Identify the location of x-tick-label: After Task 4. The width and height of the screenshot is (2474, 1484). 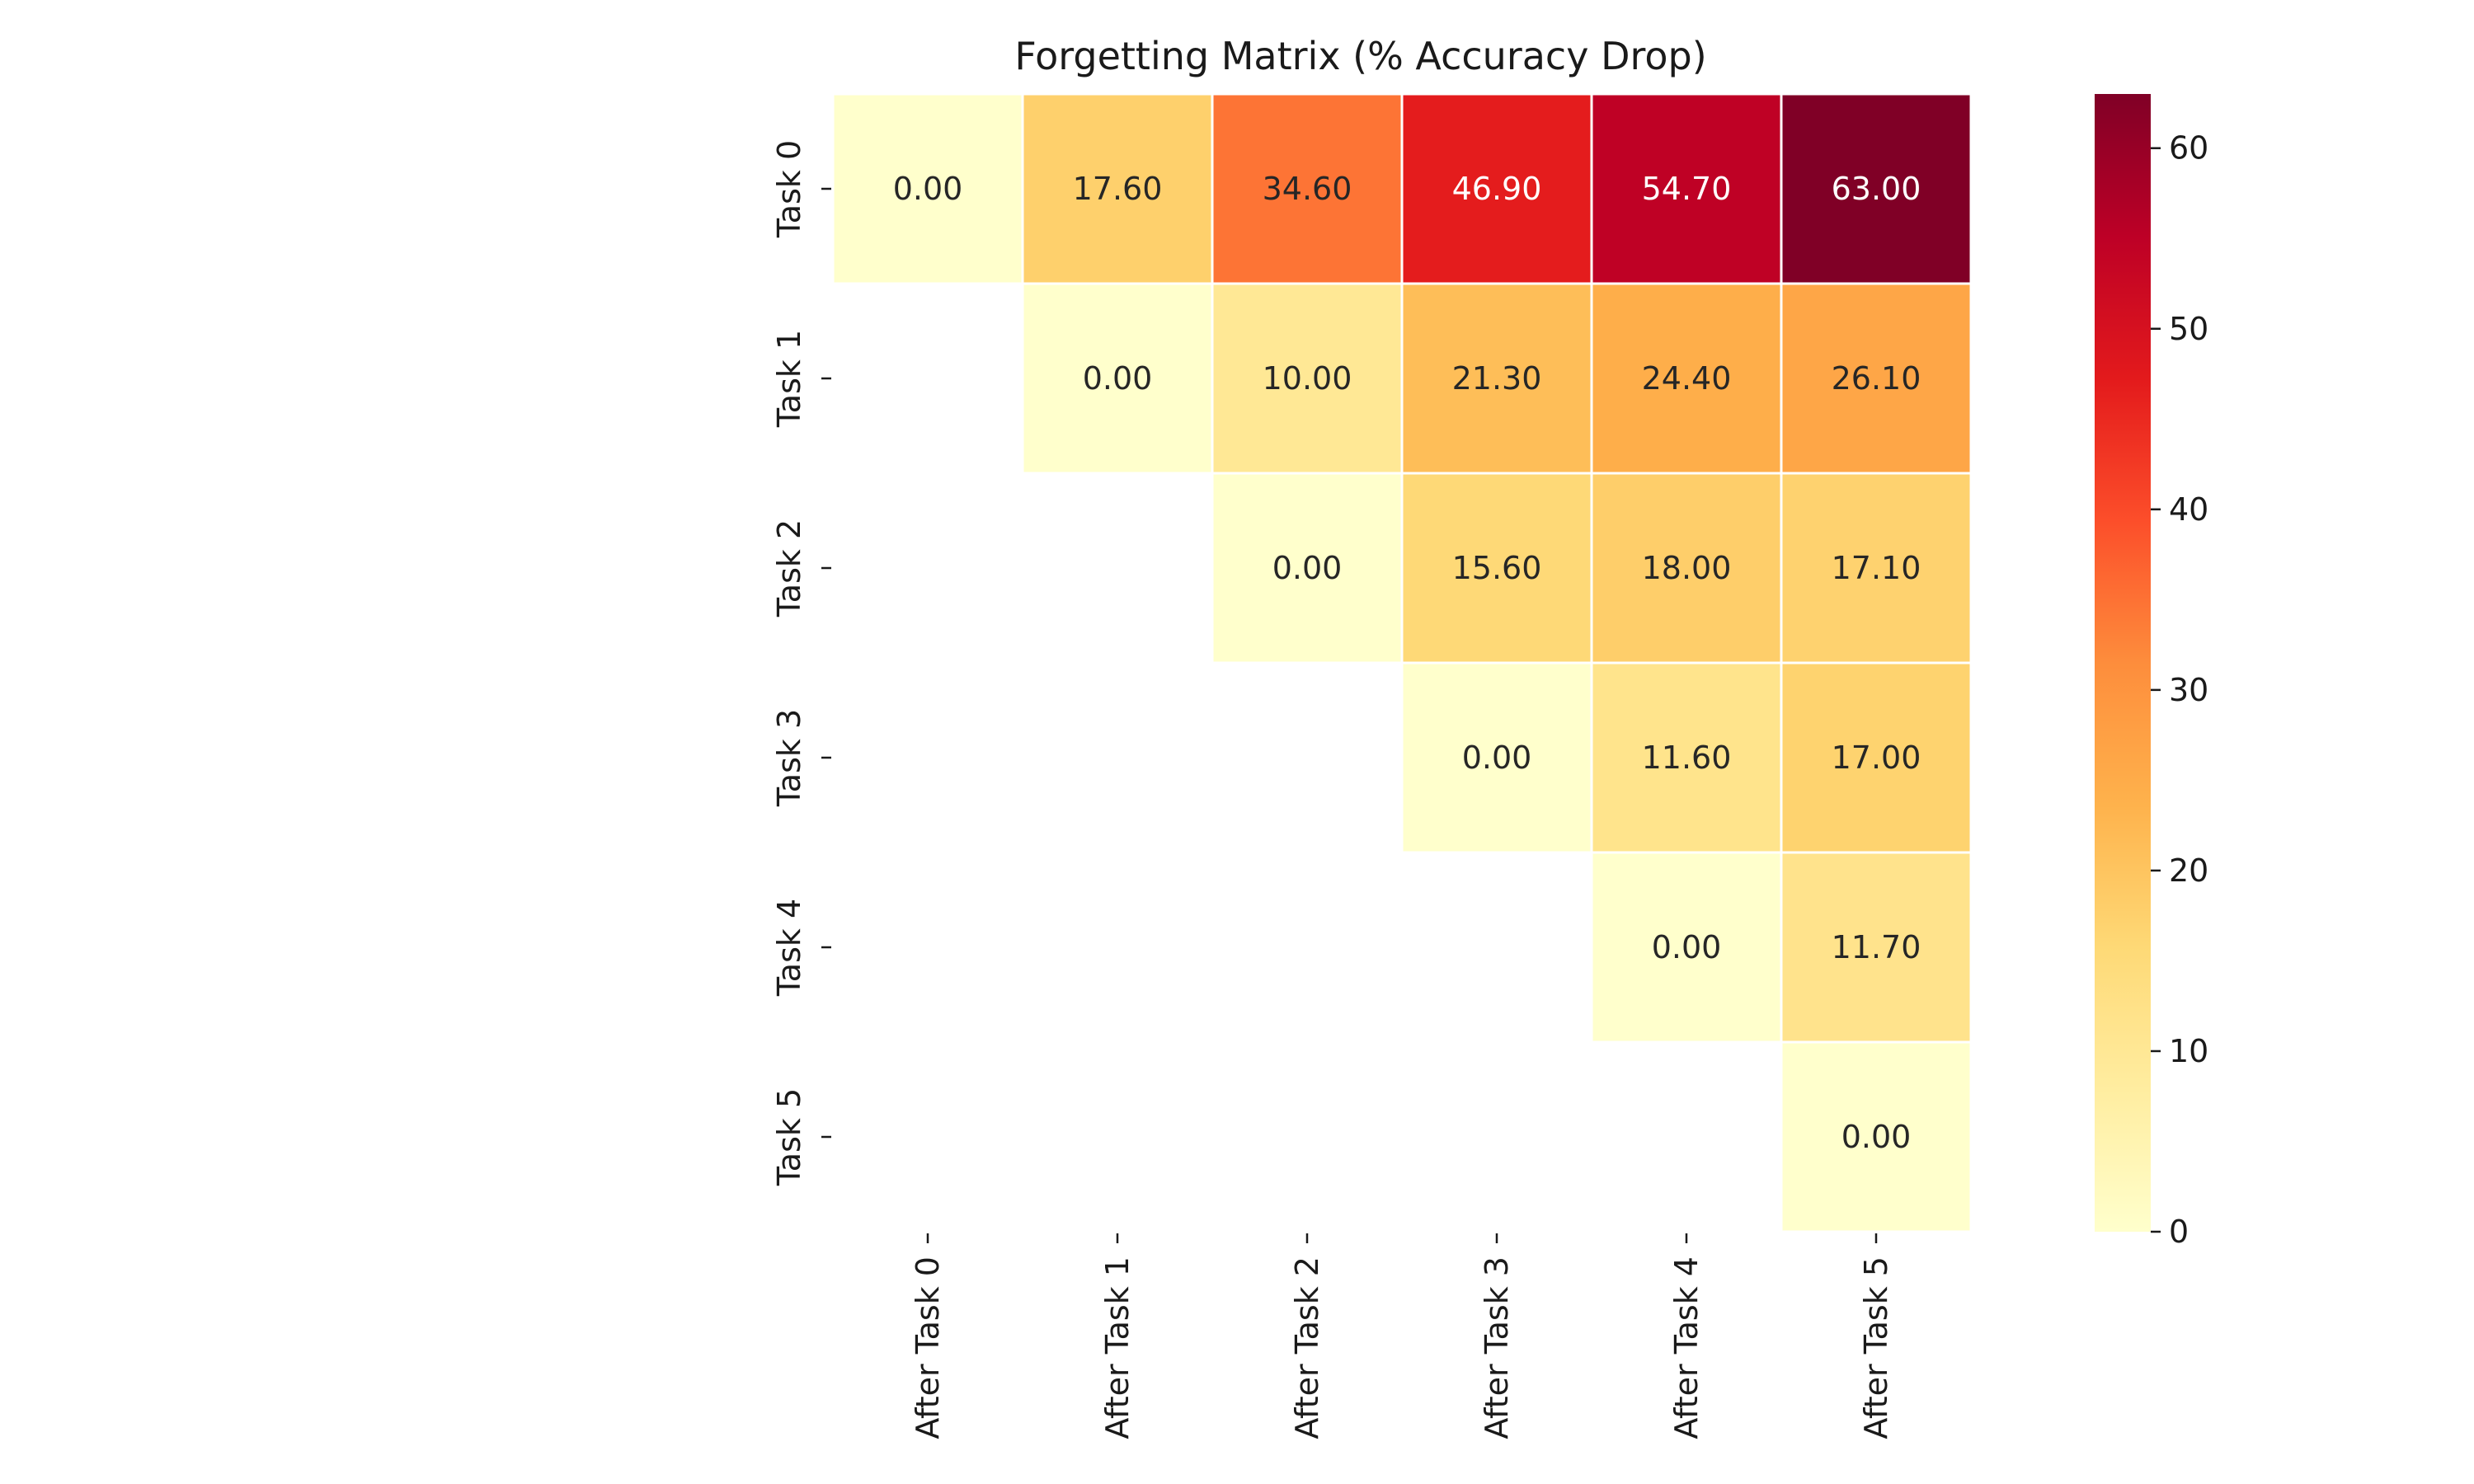
(1686, 1347).